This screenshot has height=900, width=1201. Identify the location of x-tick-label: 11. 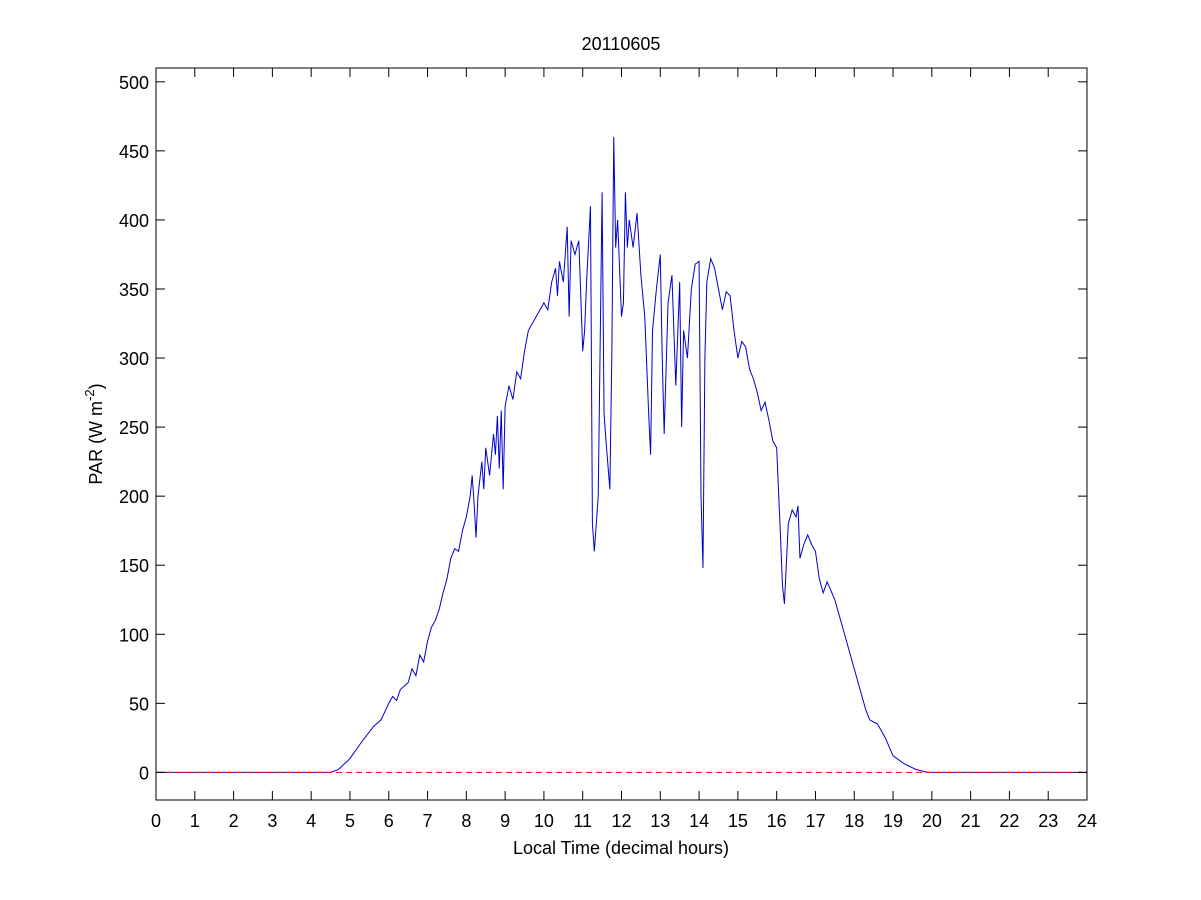
(582, 821).